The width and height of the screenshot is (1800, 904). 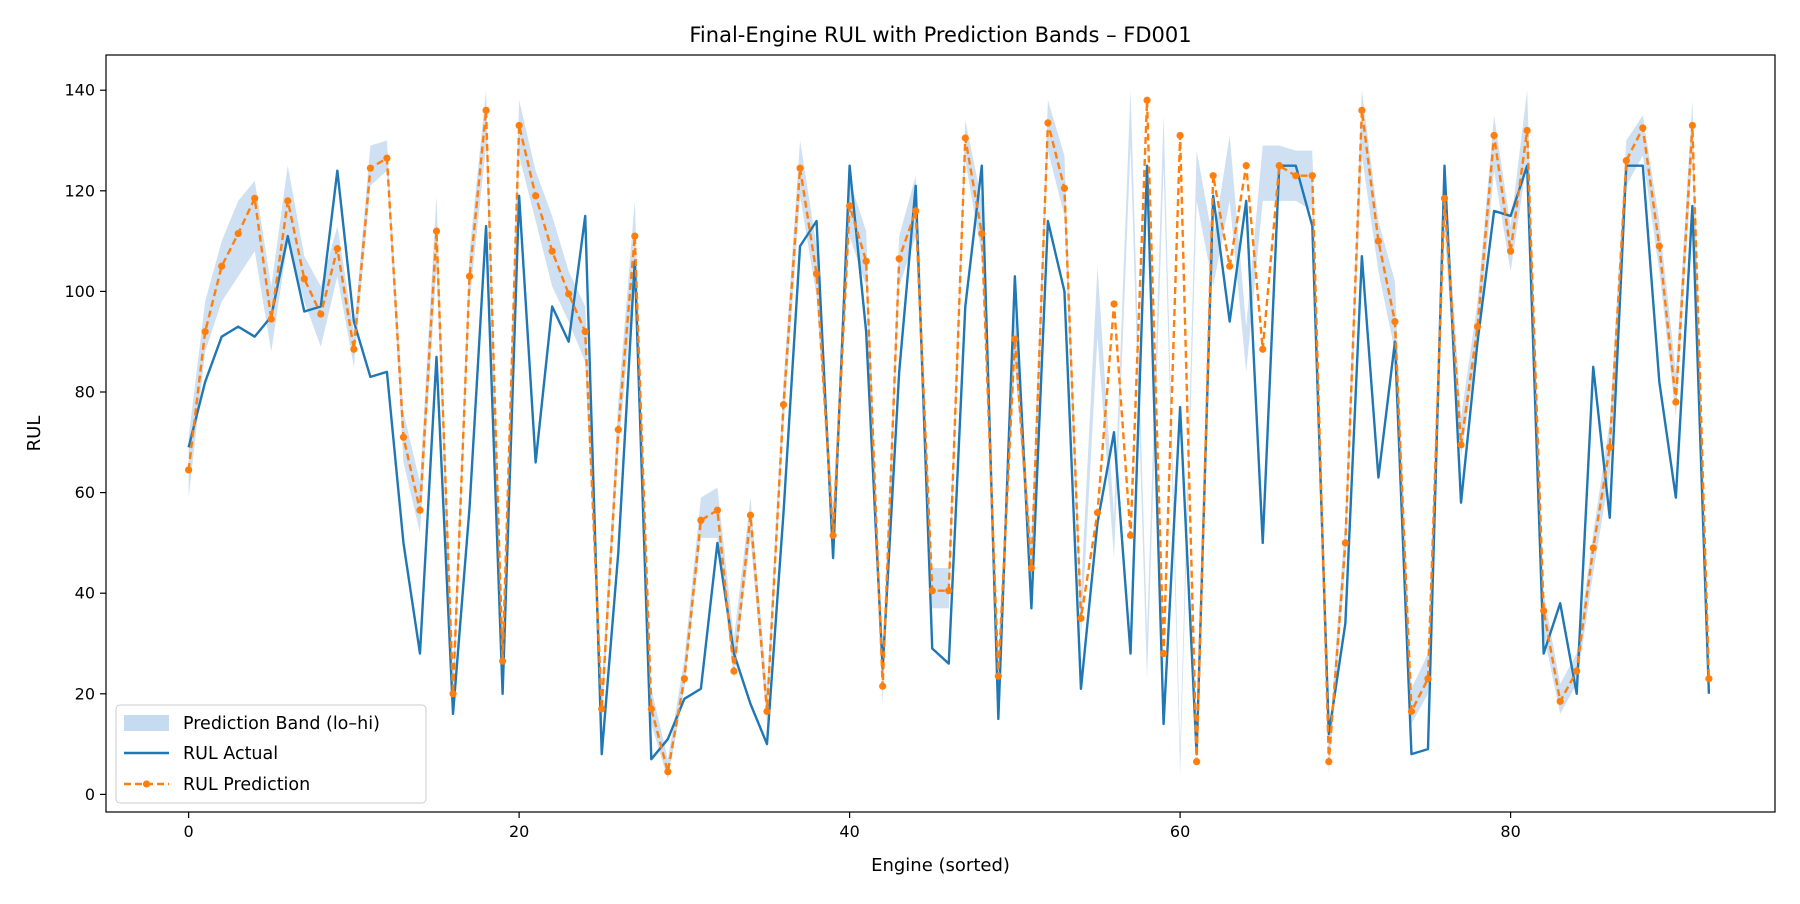 What do you see at coordinates (1180, 831) in the screenshot?
I see `x-tick-label: 60` at bounding box center [1180, 831].